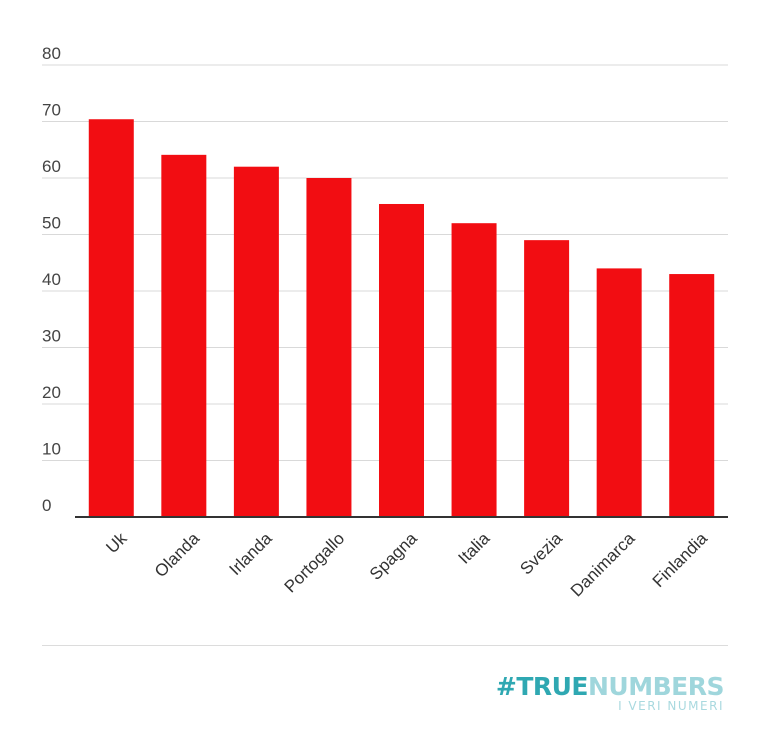 The image size is (770, 747). I want to click on y-tick-label: 50, so click(51, 223).